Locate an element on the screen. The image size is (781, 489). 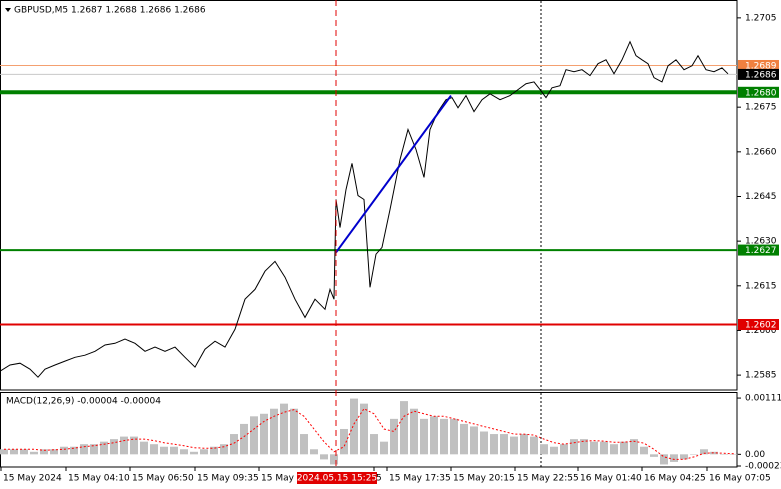
y-tick-label: 1.2675 is located at coordinates (761, 108).